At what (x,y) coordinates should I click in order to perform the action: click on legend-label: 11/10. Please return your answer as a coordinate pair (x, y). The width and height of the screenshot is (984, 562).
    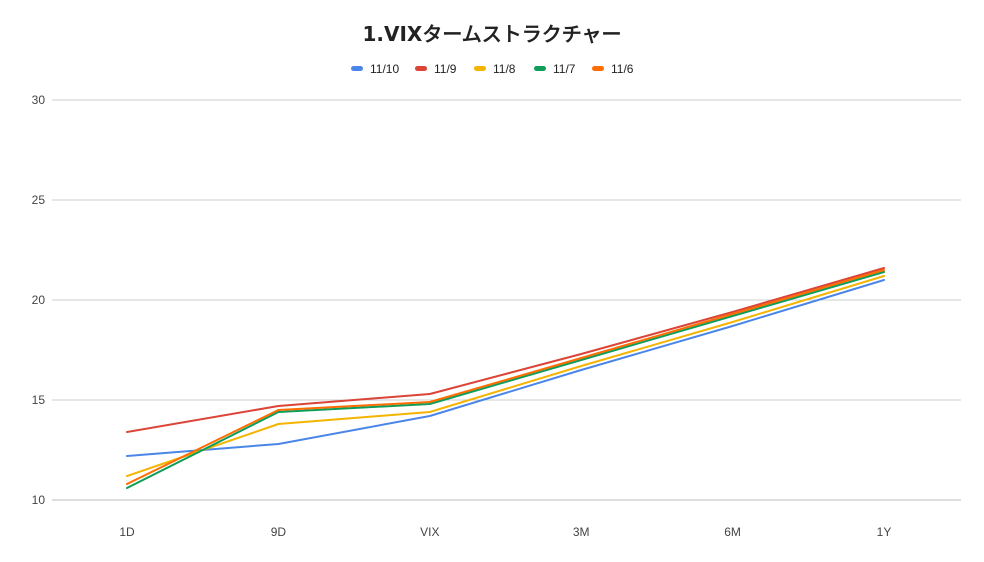
    Looking at the image, I should click on (384, 69).